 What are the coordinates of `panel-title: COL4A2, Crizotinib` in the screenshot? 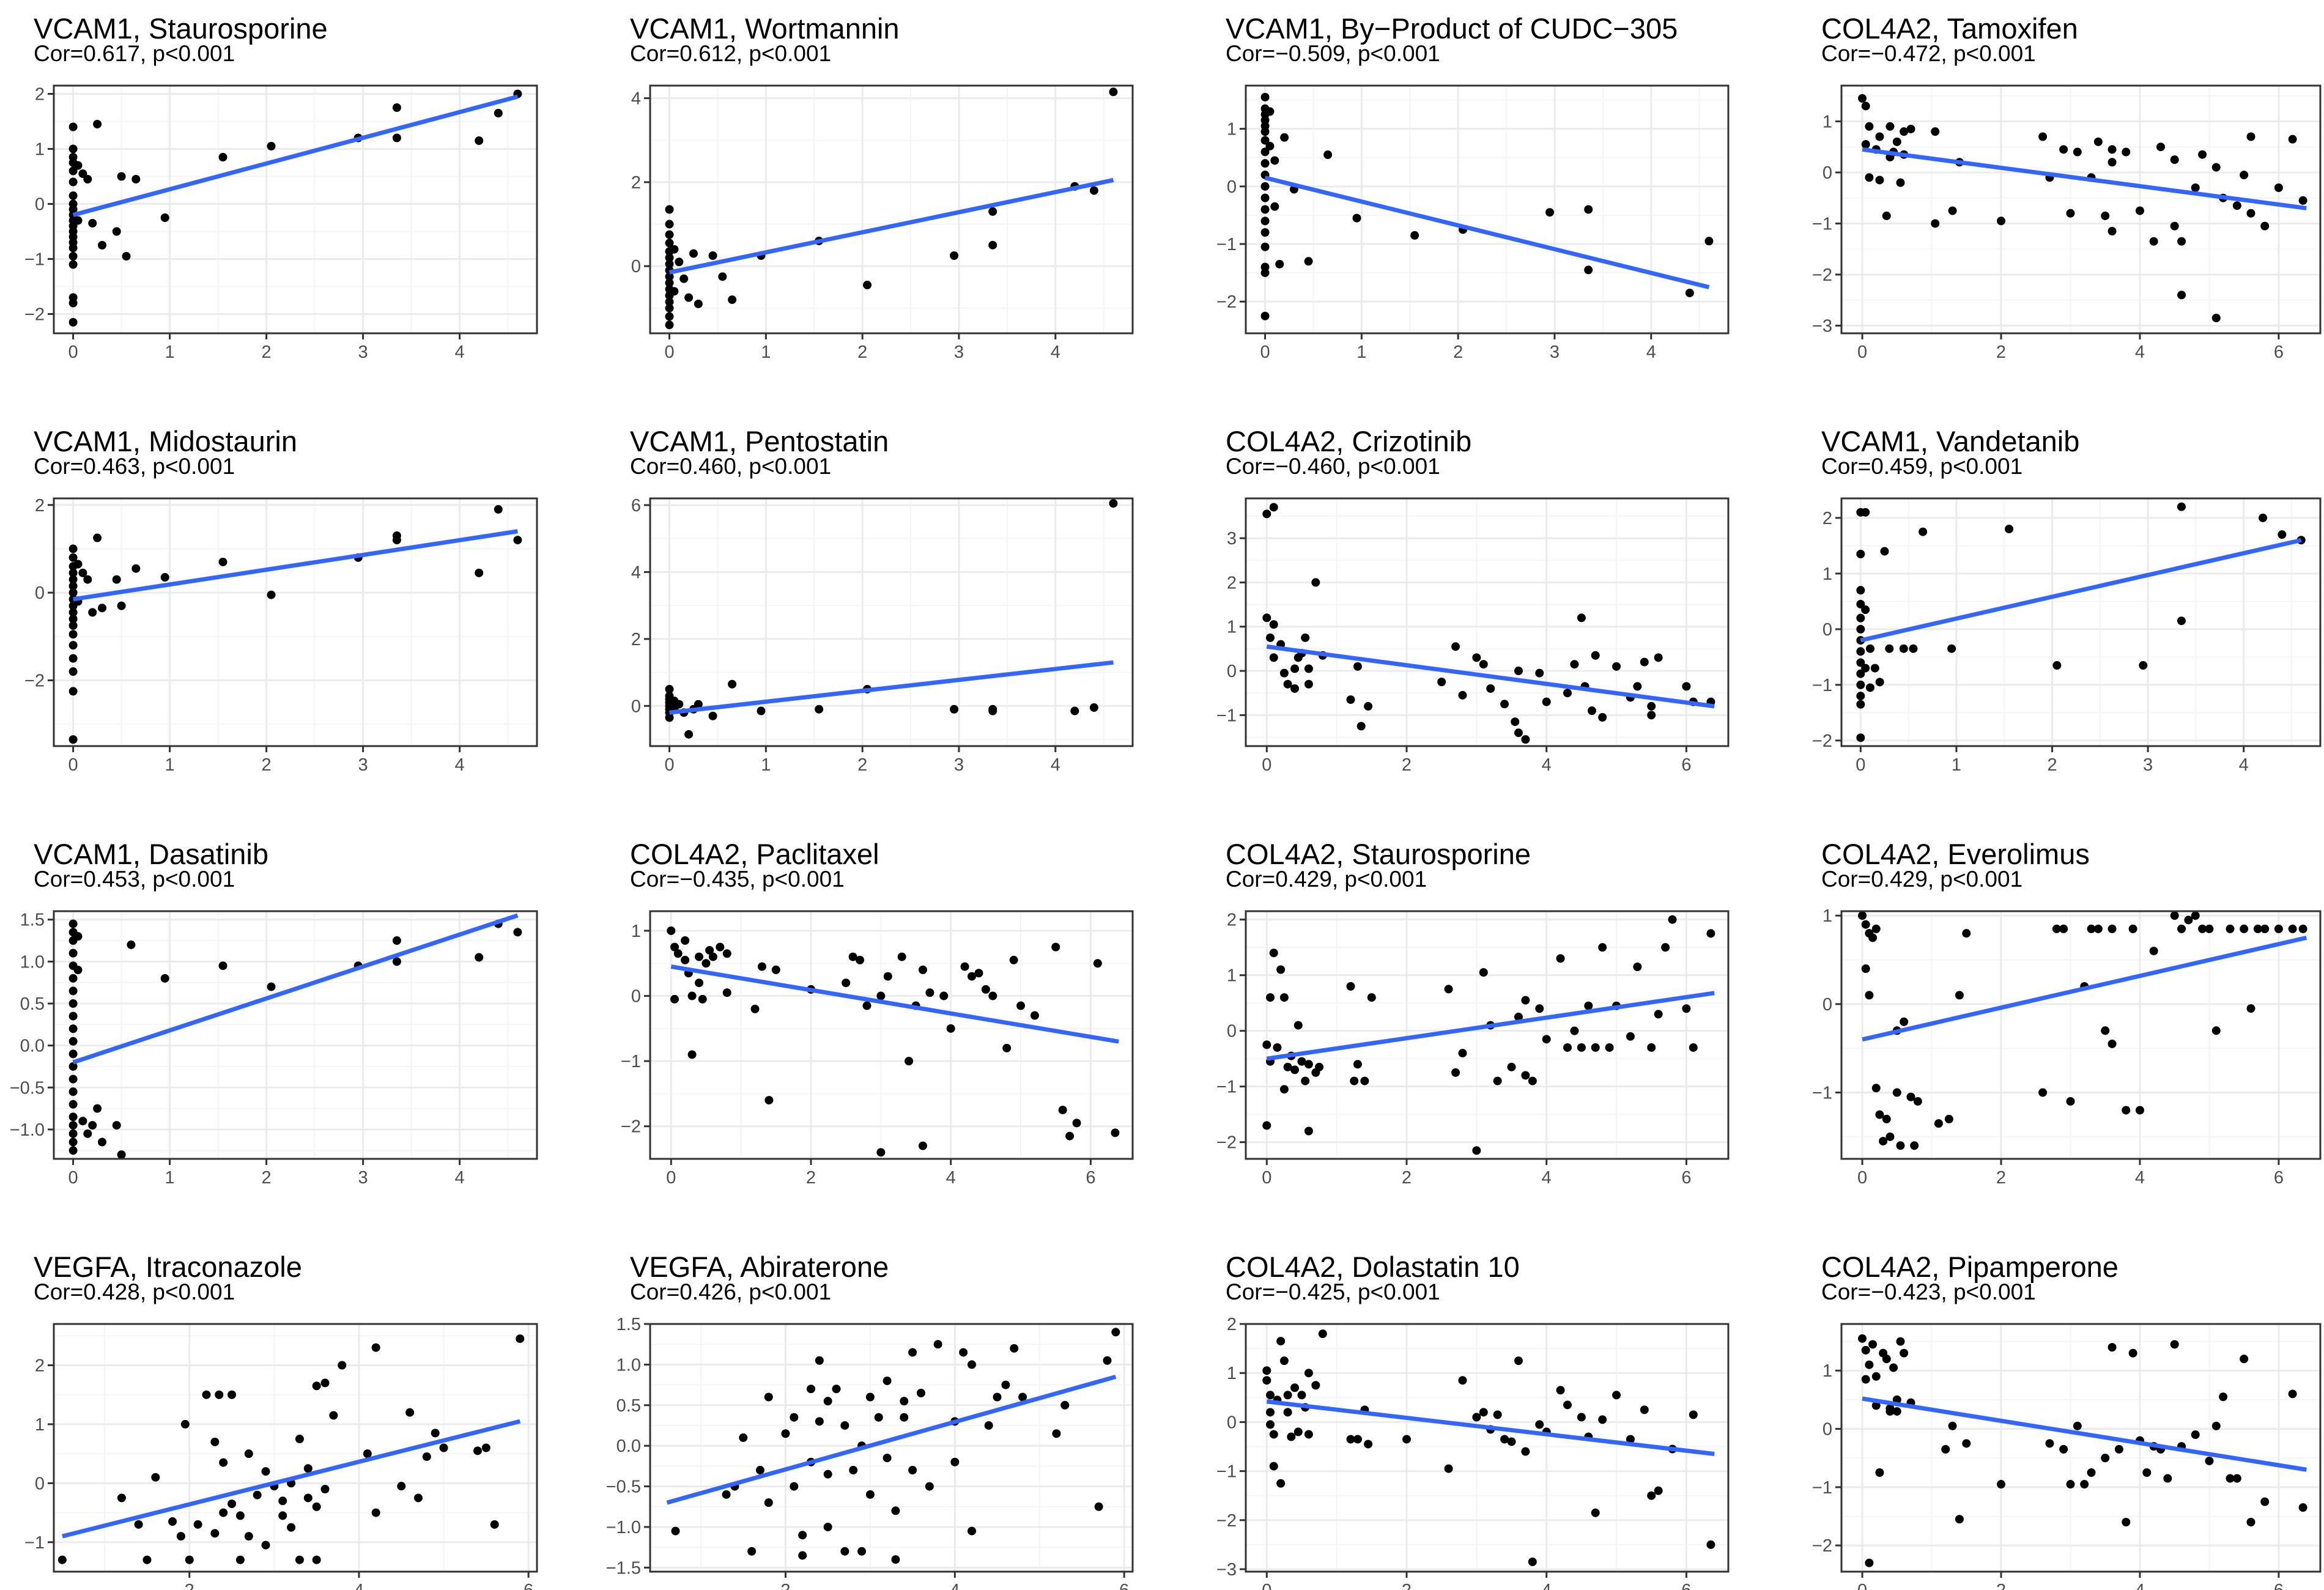 It's located at (1348, 441).